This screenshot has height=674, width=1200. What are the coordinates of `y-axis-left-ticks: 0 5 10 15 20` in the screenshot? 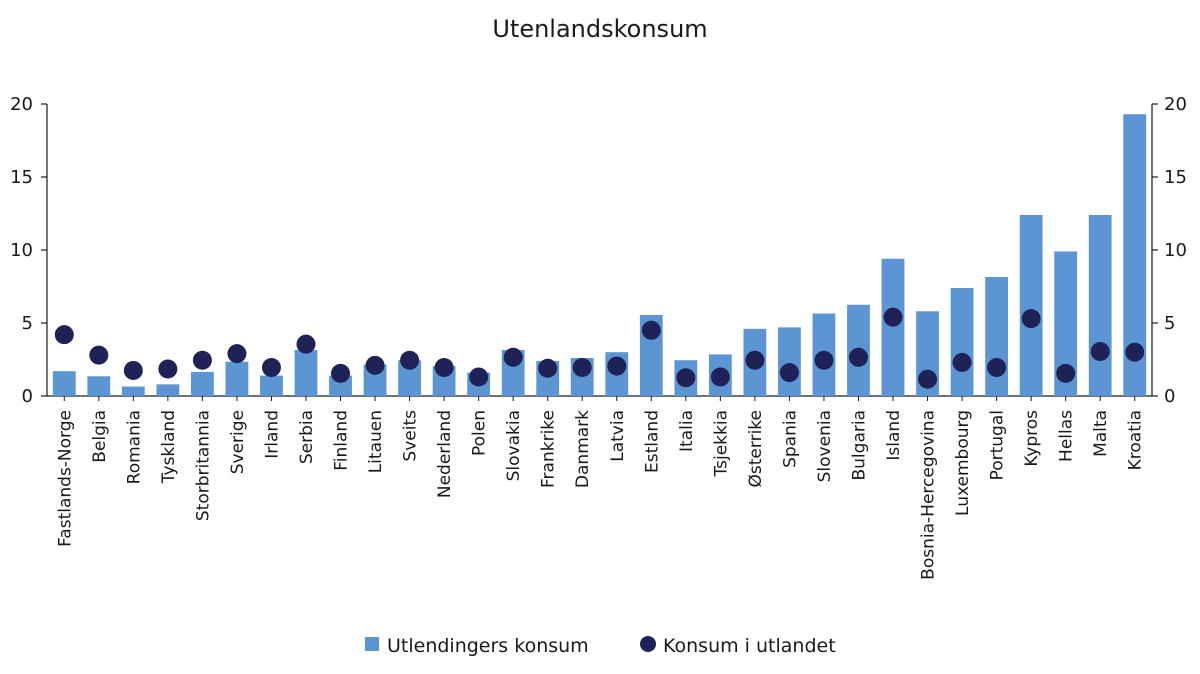 It's located at (28, 250).